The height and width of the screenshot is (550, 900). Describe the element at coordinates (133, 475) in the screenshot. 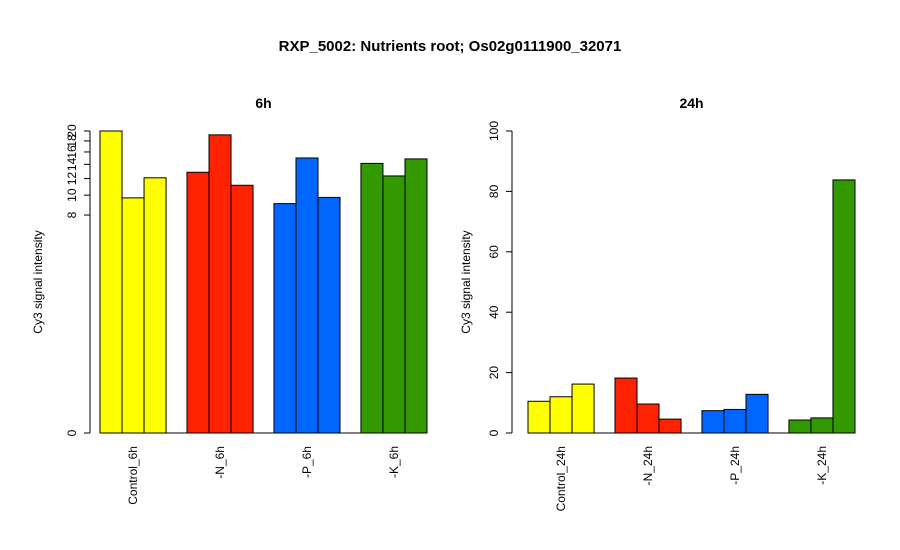

I see `x-tick-label: Control_6h` at that location.